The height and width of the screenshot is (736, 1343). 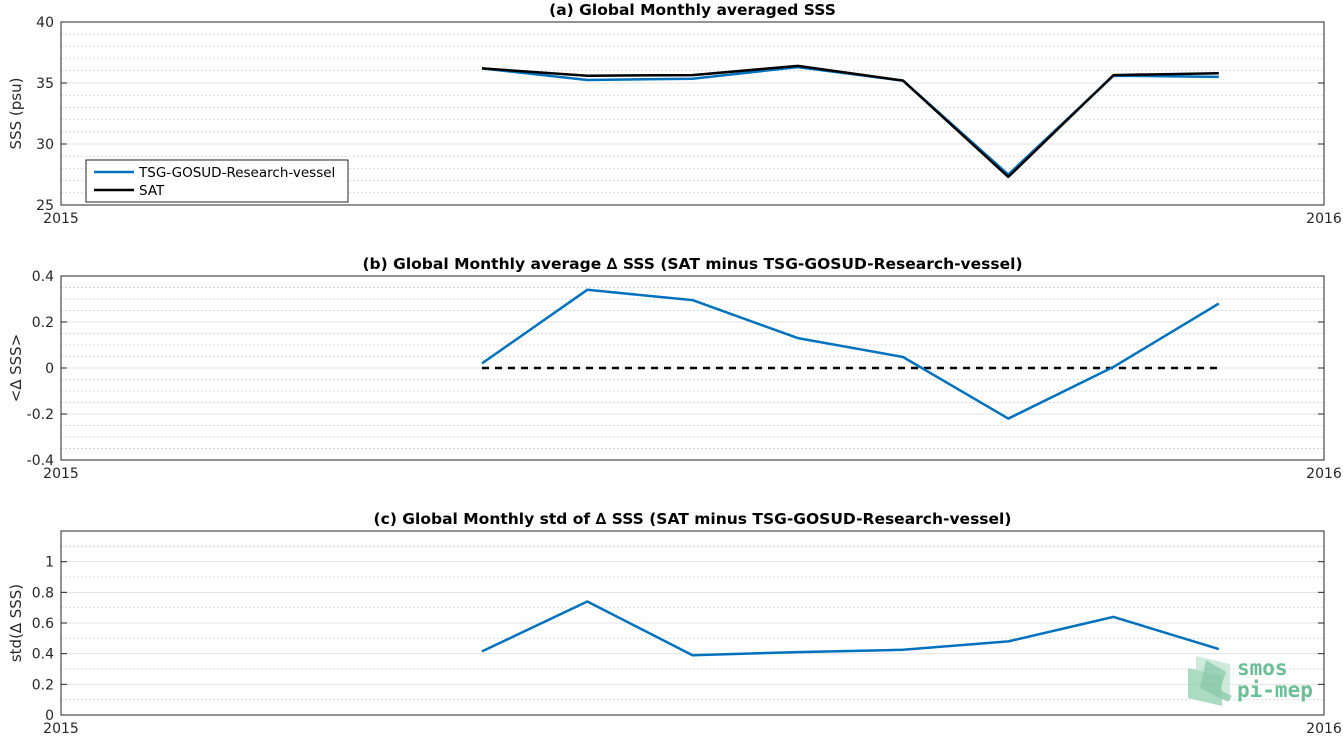 I want to click on smos-pi-mep-logo: smos pi-mep, so click(x=1250, y=681).